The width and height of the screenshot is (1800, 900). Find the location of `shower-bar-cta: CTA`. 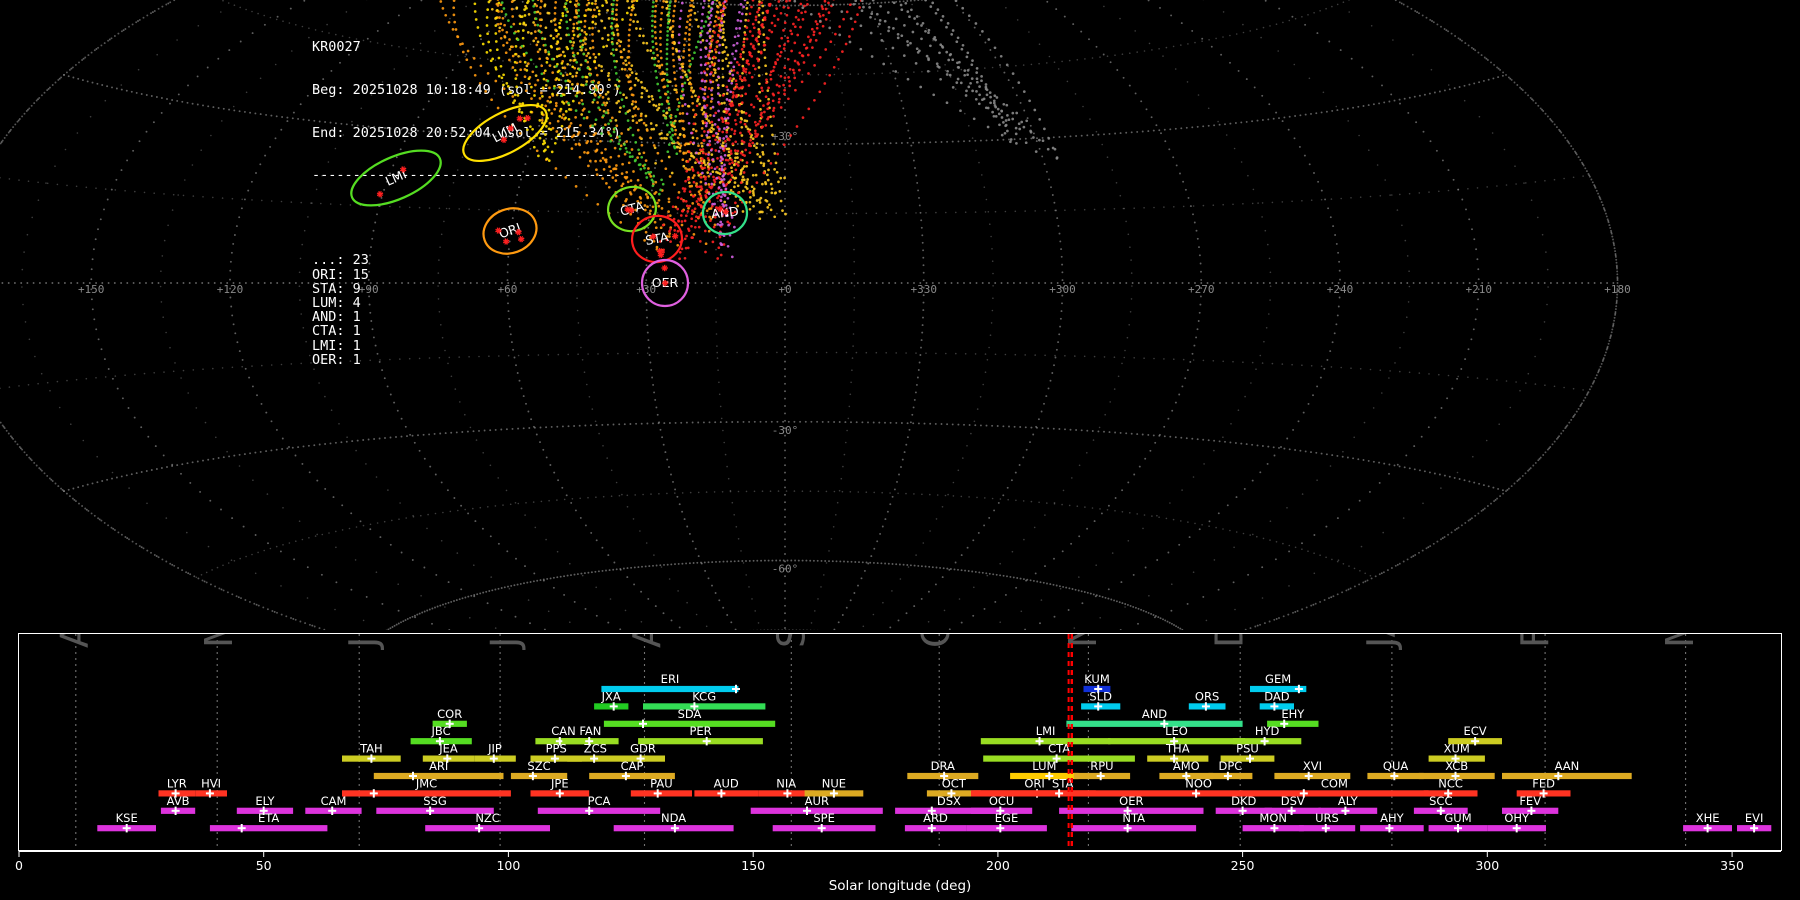

shower-bar-cta: CTA is located at coordinates (1059, 752).